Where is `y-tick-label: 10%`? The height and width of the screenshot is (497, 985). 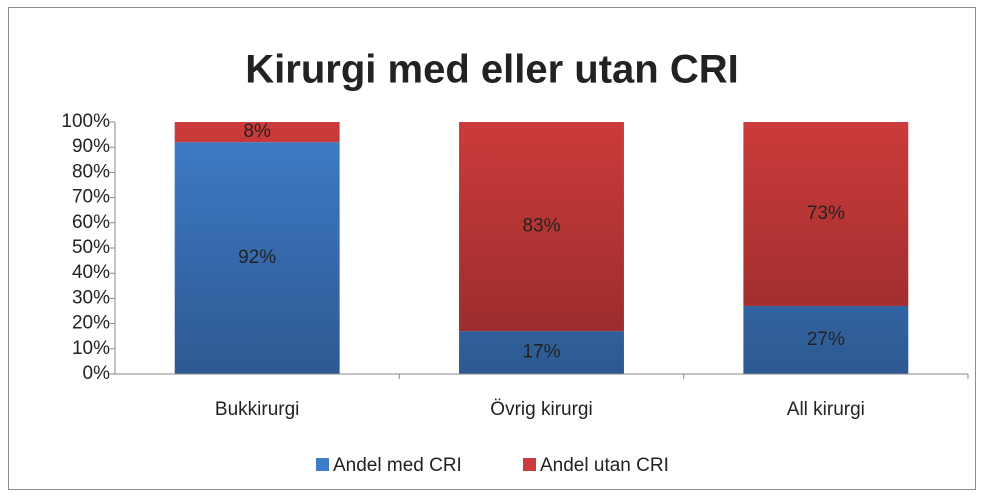 y-tick-label: 10% is located at coordinates (91, 348).